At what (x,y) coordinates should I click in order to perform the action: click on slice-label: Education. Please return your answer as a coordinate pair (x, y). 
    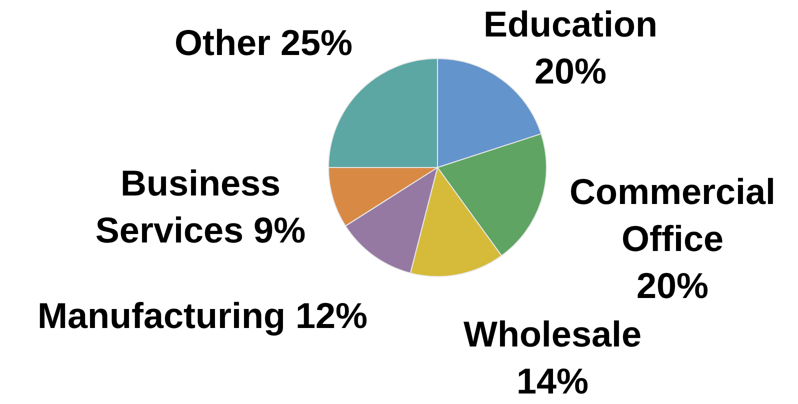
    Looking at the image, I should click on (570, 23).